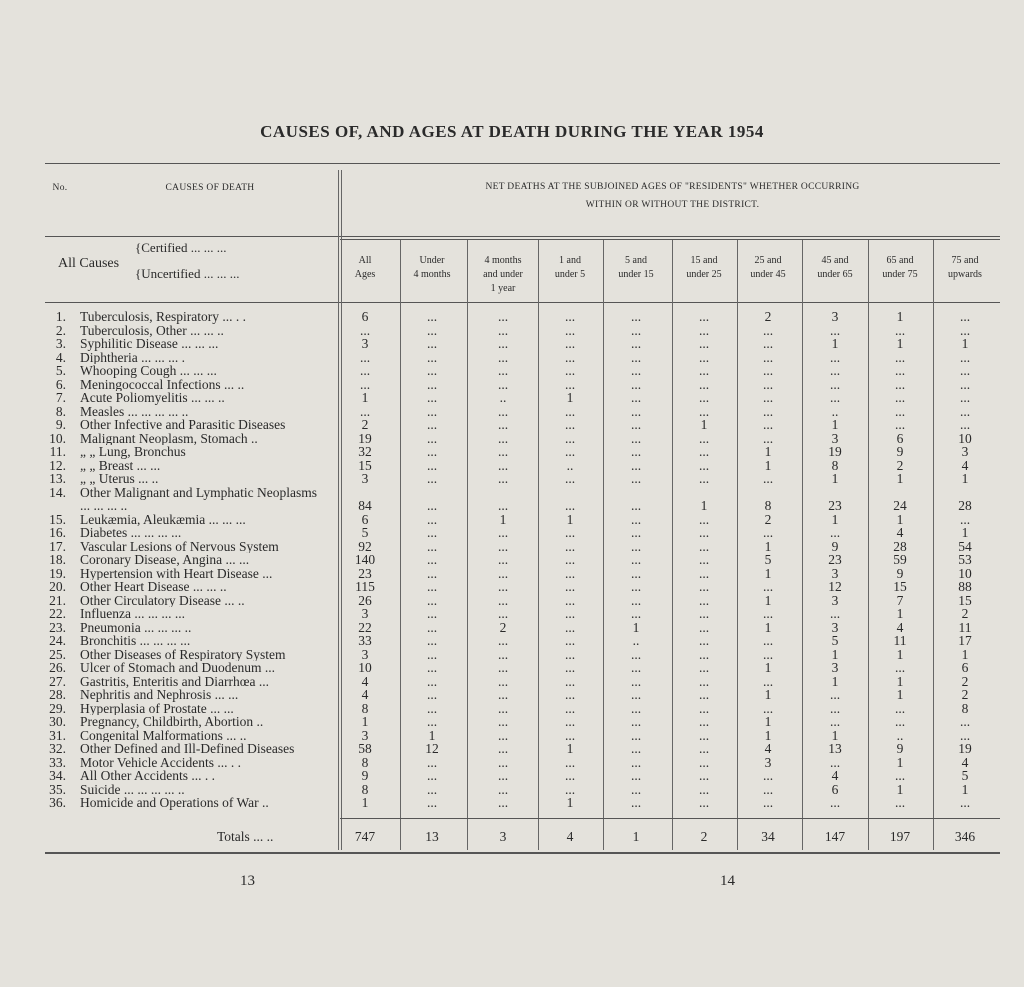  What do you see at coordinates (503, 397) in the screenshot?
I see `table-cell: ..` at bounding box center [503, 397].